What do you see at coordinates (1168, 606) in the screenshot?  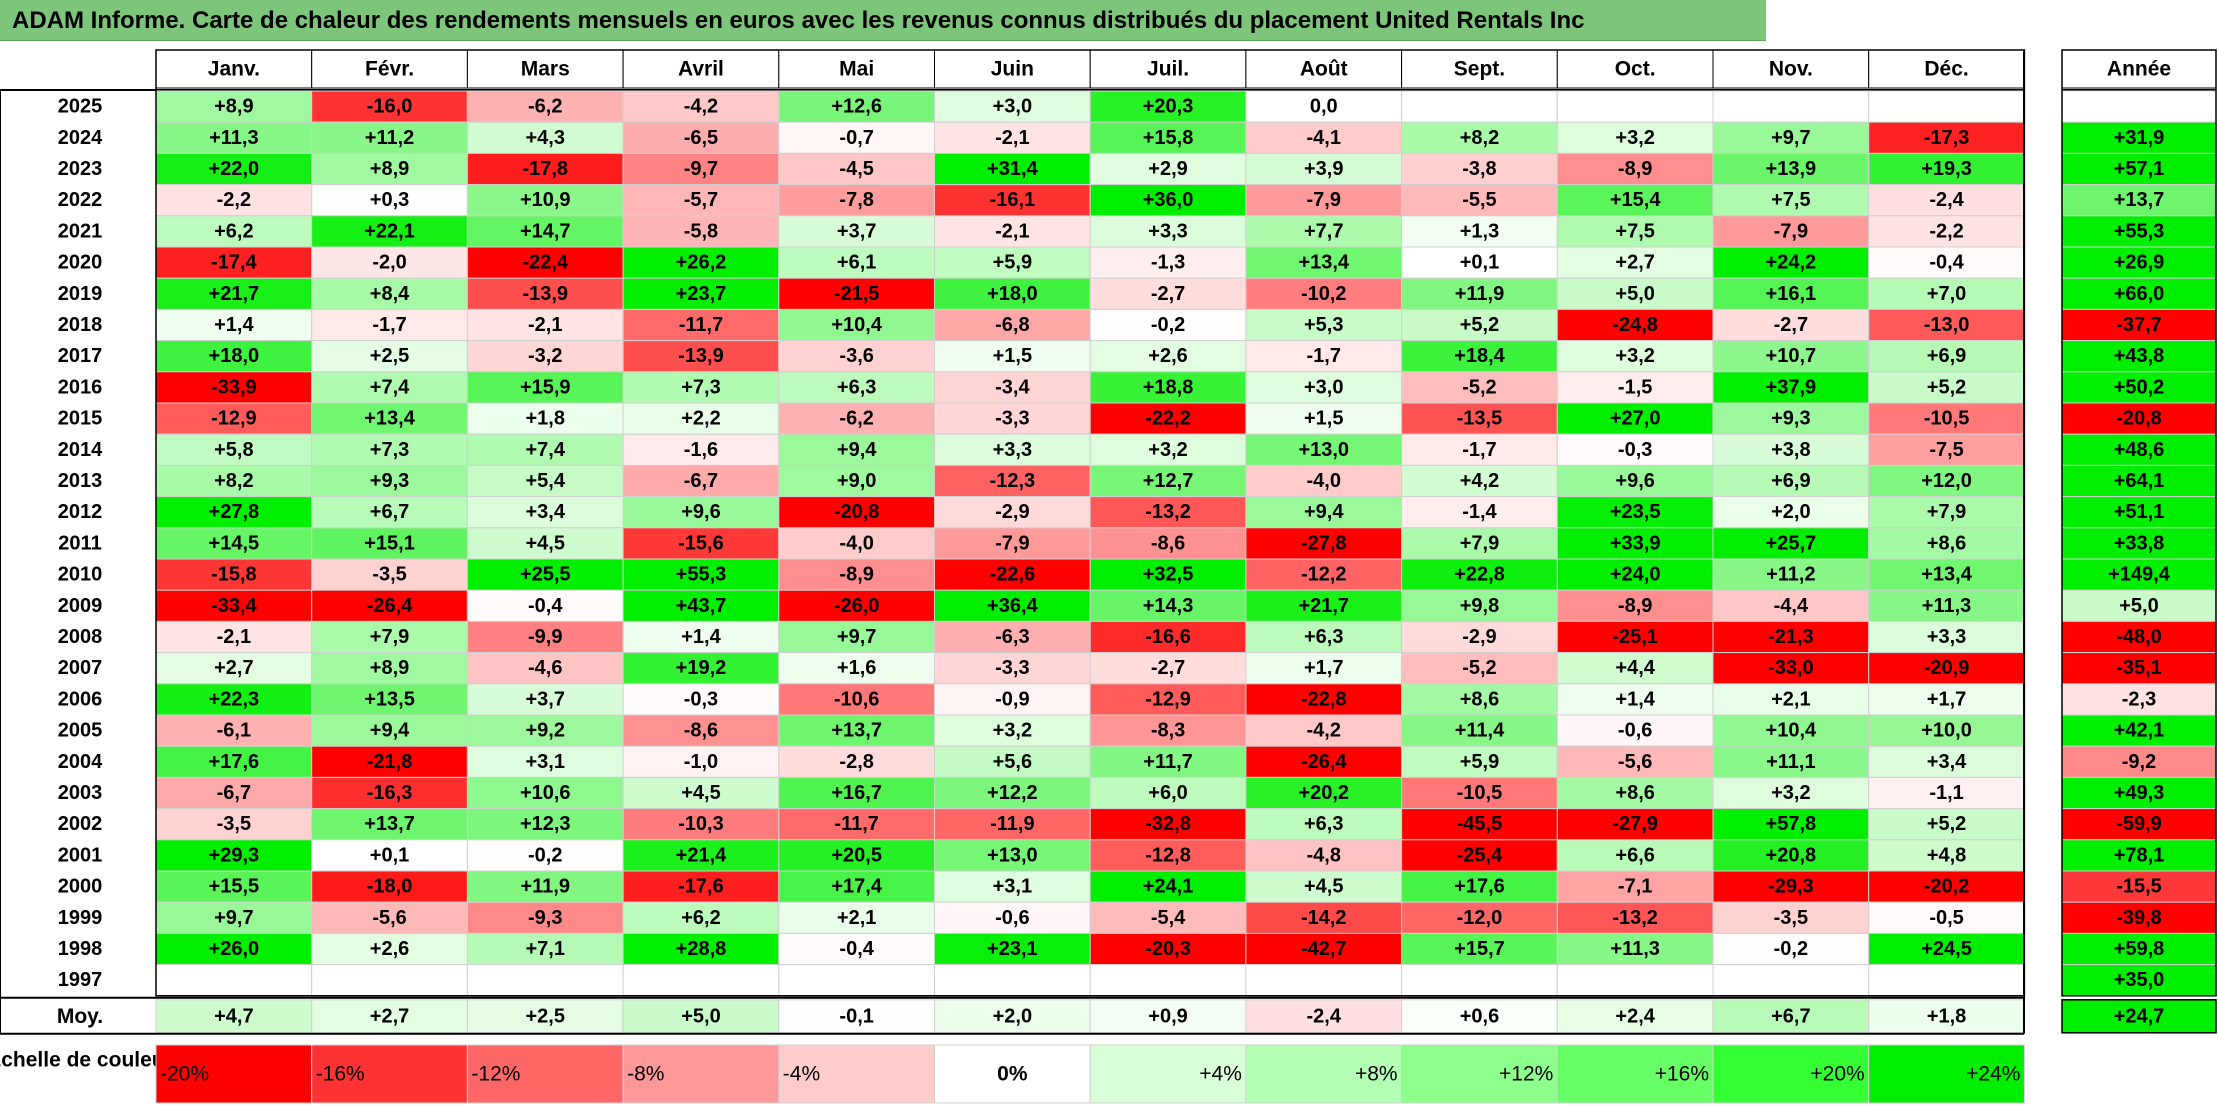 I see `cell-value: +14,3` at bounding box center [1168, 606].